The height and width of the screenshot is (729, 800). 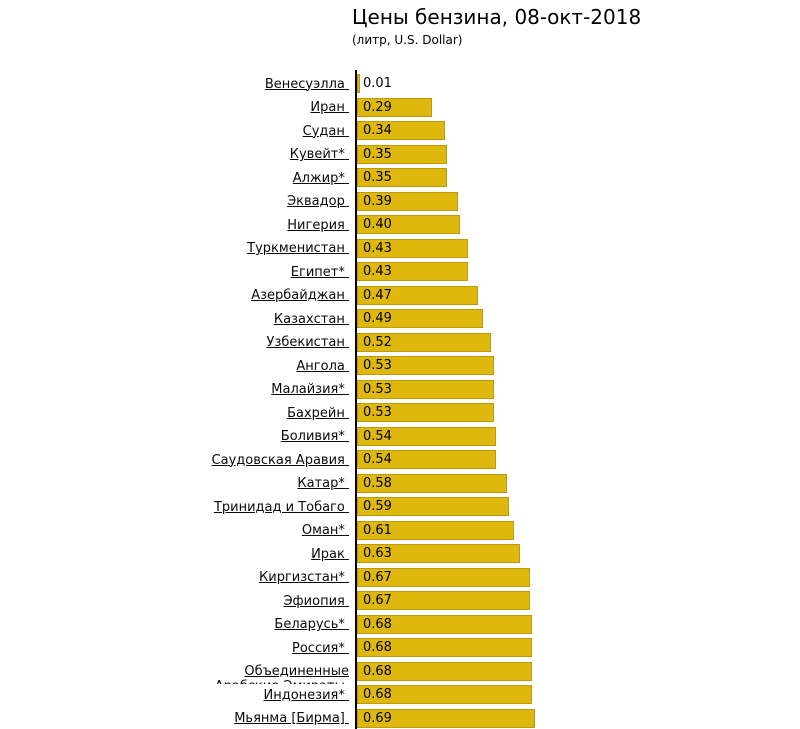 I want to click on country-label-link: Малайзия*, so click(x=308, y=389).